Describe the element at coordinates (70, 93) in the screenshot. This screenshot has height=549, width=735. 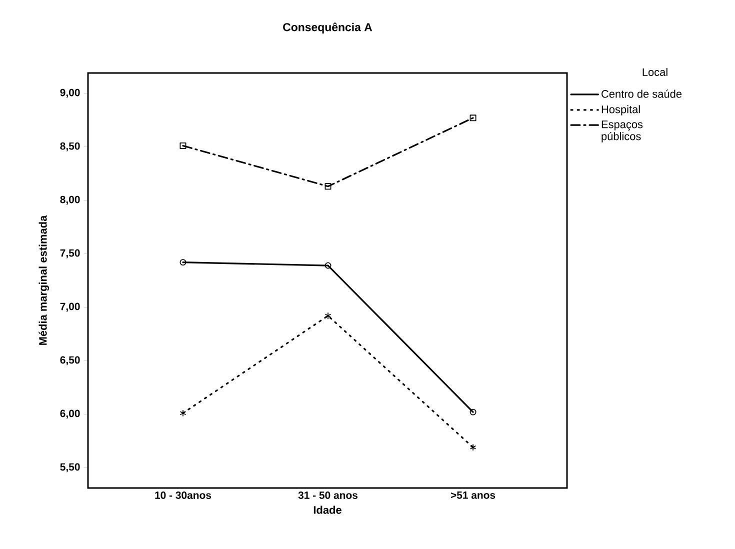
I see `y-tick-label: 9,00` at that location.